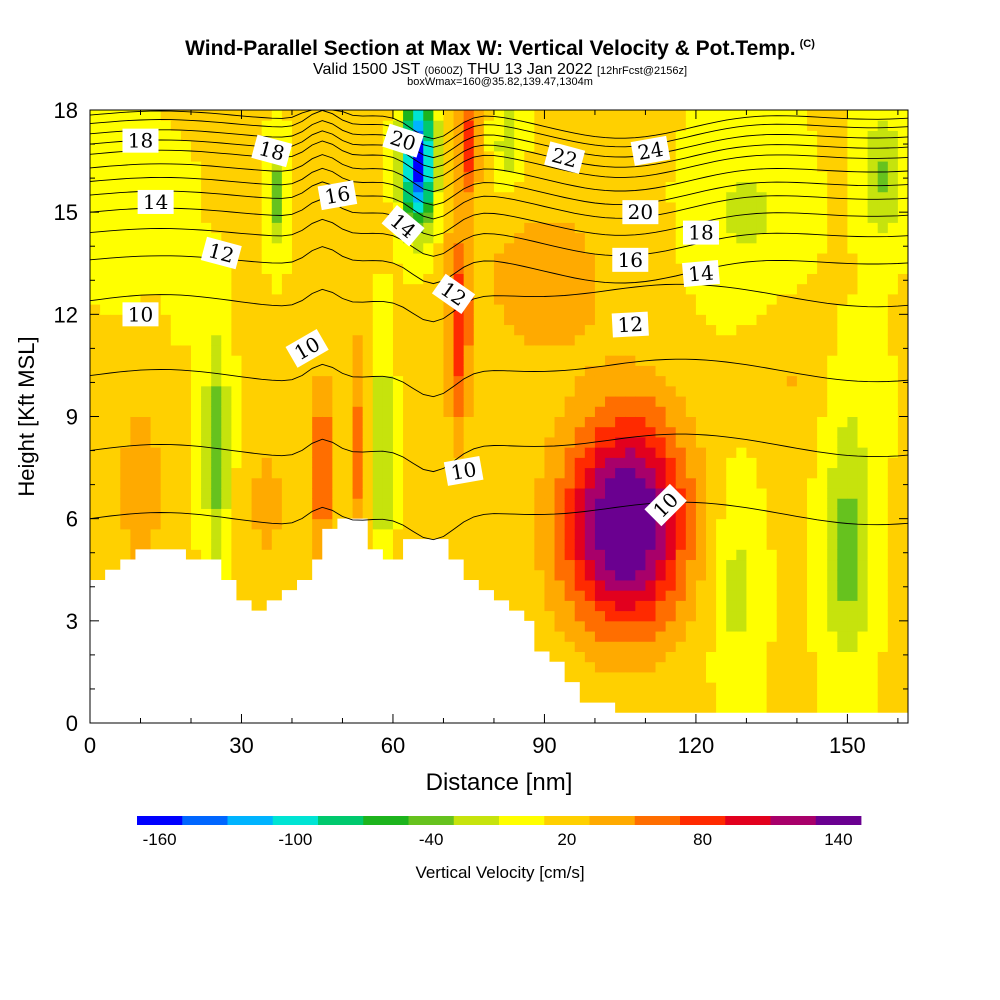 The image size is (1000, 1000). I want to click on theta-contour-label: 18, so click(140, 140).